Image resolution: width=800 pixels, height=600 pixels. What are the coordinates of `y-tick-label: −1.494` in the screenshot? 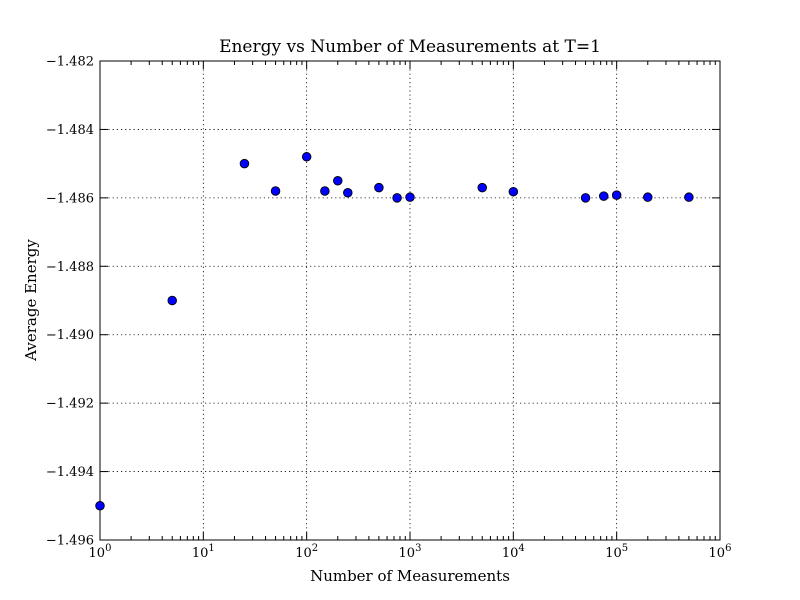 It's located at (70, 472).